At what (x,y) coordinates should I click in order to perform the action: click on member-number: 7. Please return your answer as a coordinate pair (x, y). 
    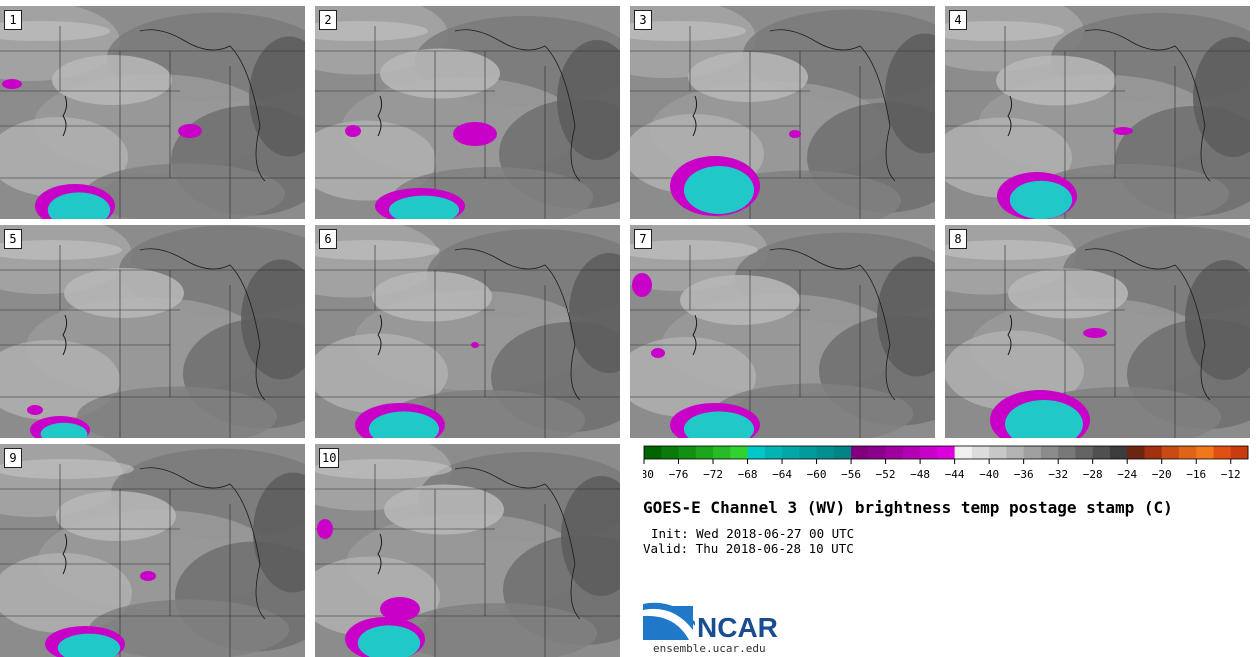
    Looking at the image, I should click on (643, 239).